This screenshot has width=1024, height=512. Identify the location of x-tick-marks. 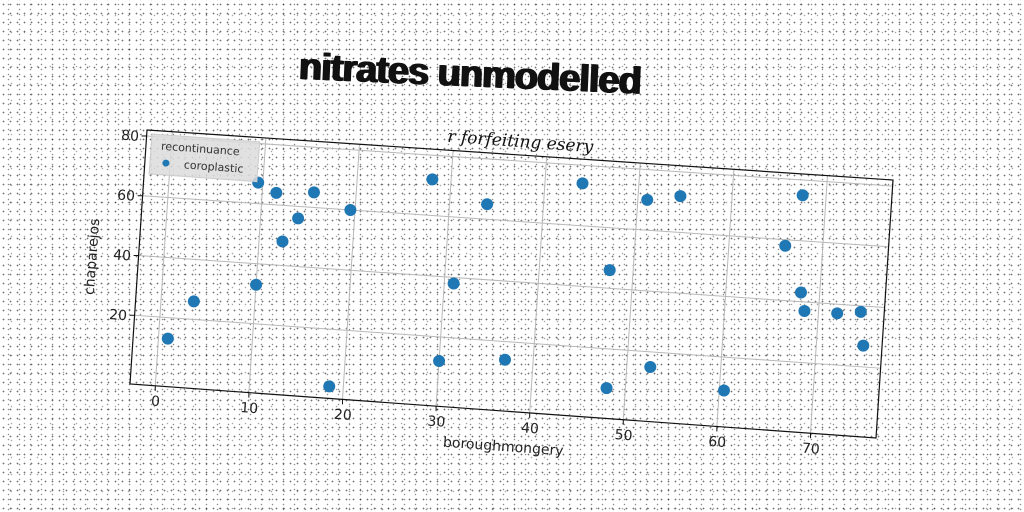
(482, 412).